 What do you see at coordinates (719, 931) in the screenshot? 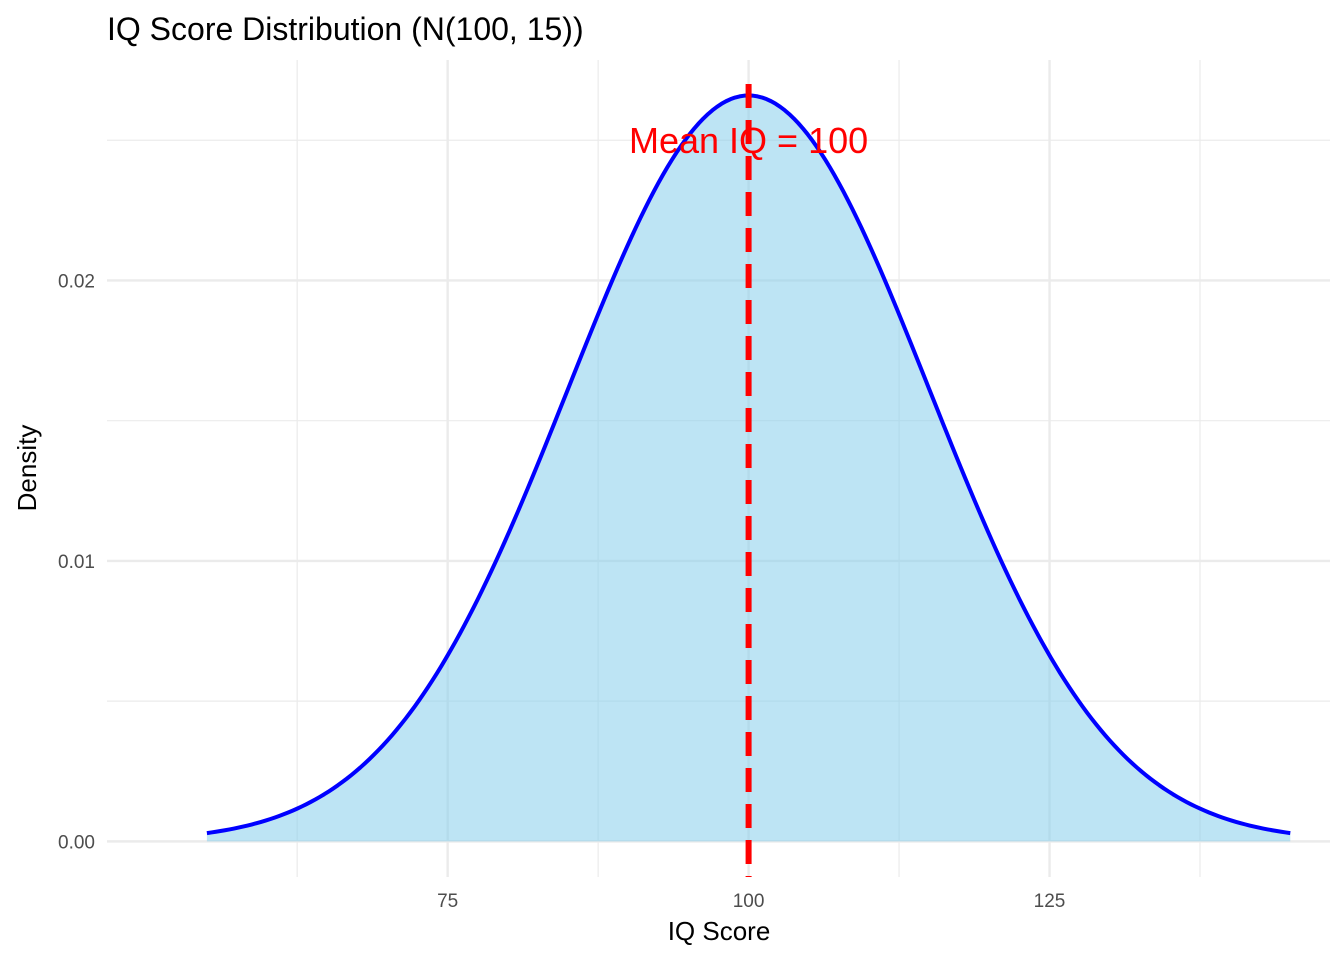
I see `x-axis-title: IQ Score` at bounding box center [719, 931].